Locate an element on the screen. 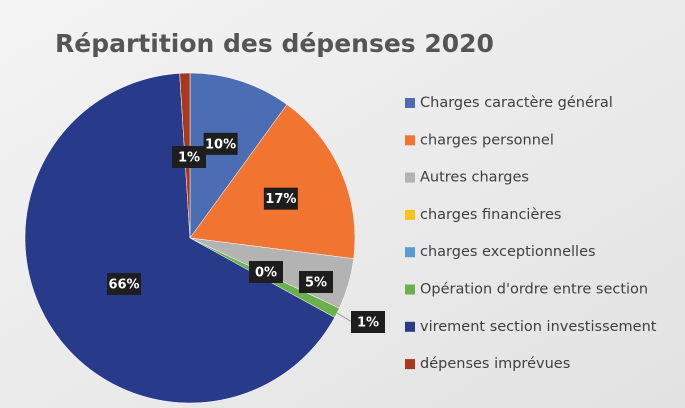 The width and height of the screenshot is (685, 408). data-label: 10% is located at coordinates (220, 144).